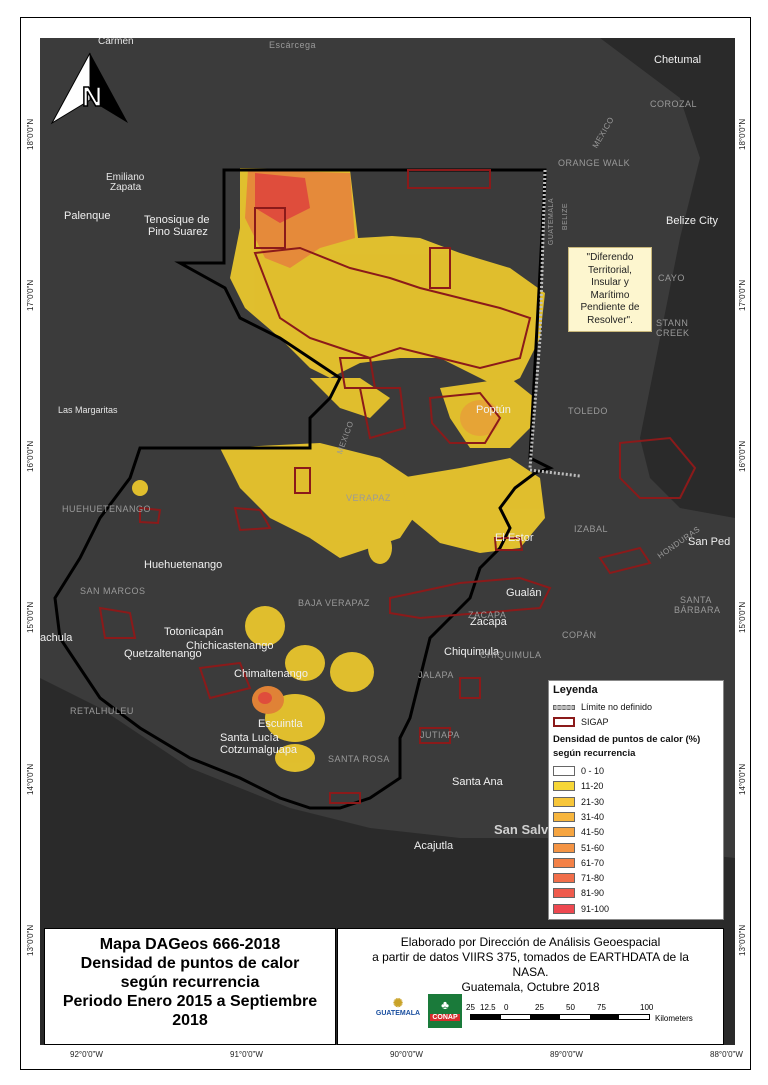 This screenshot has height=1085, width=768. I want to click on guatemala-logo: ✺ GUATEMALA, so click(398, 1006).